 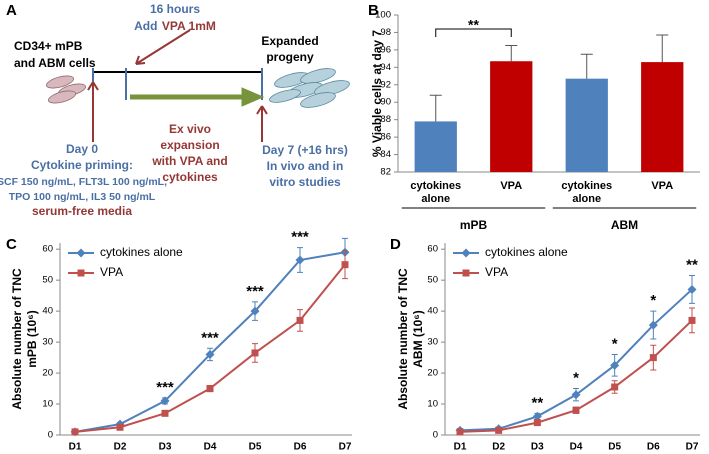 I want to click on product-label: Expanded, so click(x=289, y=41).